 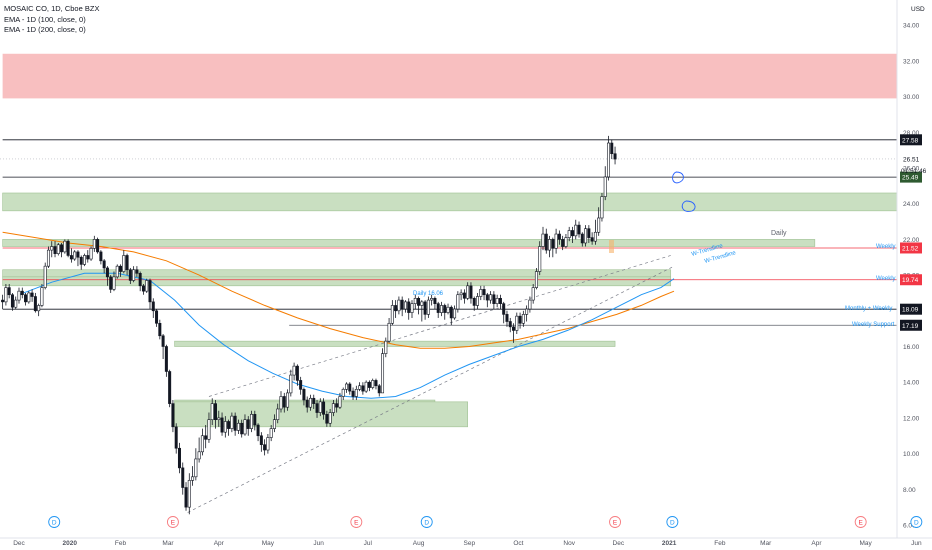 What do you see at coordinates (45, 29) in the screenshot?
I see `legend-ema200: EMA - 1D (200, close, 0)` at bounding box center [45, 29].